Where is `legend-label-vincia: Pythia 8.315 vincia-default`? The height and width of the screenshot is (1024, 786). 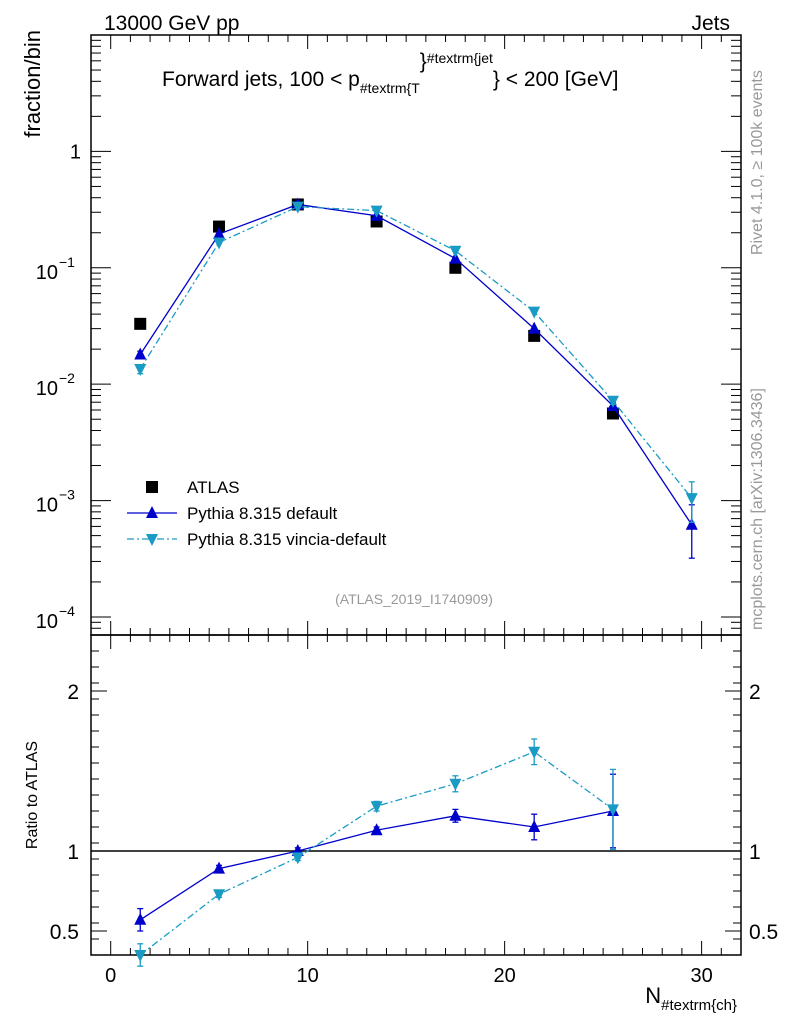 legend-label-vincia: Pythia 8.315 vincia-default is located at coordinates (287, 539).